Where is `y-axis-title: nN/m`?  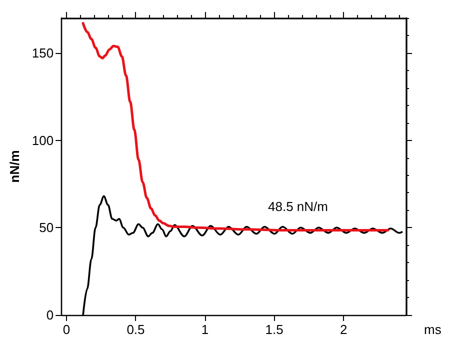
y-axis-title: nN/m is located at coordinates (14, 166).